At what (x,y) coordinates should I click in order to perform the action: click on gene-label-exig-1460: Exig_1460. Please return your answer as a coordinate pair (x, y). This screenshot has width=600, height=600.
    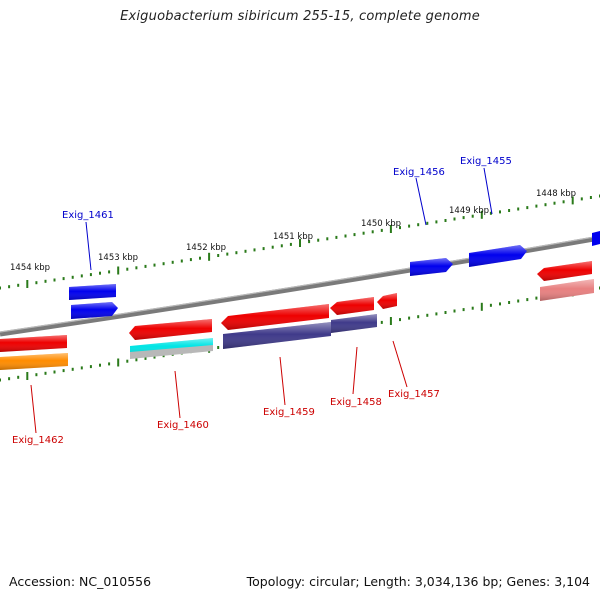
    Looking at the image, I should click on (183, 425).